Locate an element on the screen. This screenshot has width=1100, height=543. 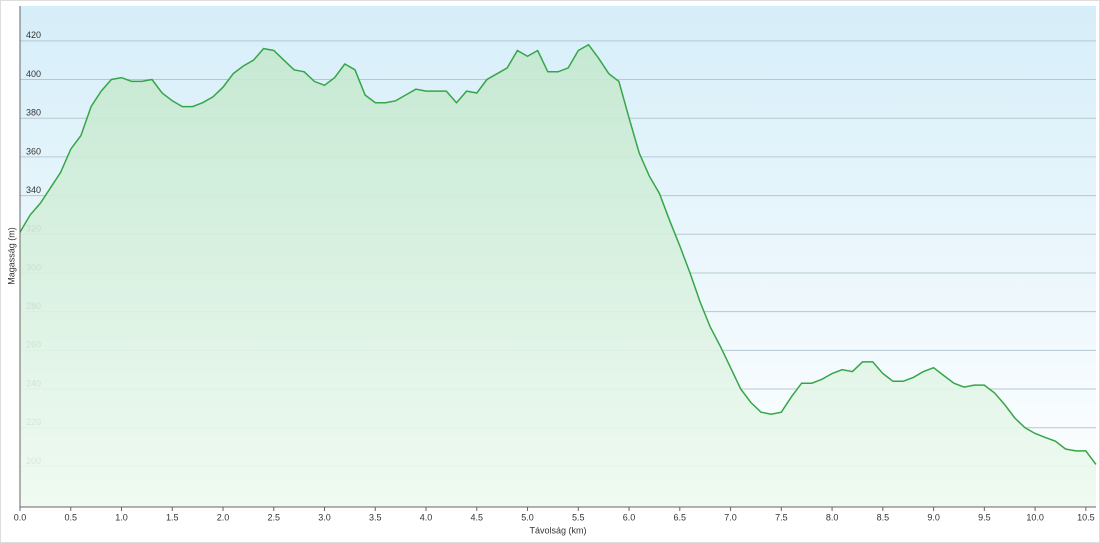
y-tick-label: 420 is located at coordinates (33, 35).